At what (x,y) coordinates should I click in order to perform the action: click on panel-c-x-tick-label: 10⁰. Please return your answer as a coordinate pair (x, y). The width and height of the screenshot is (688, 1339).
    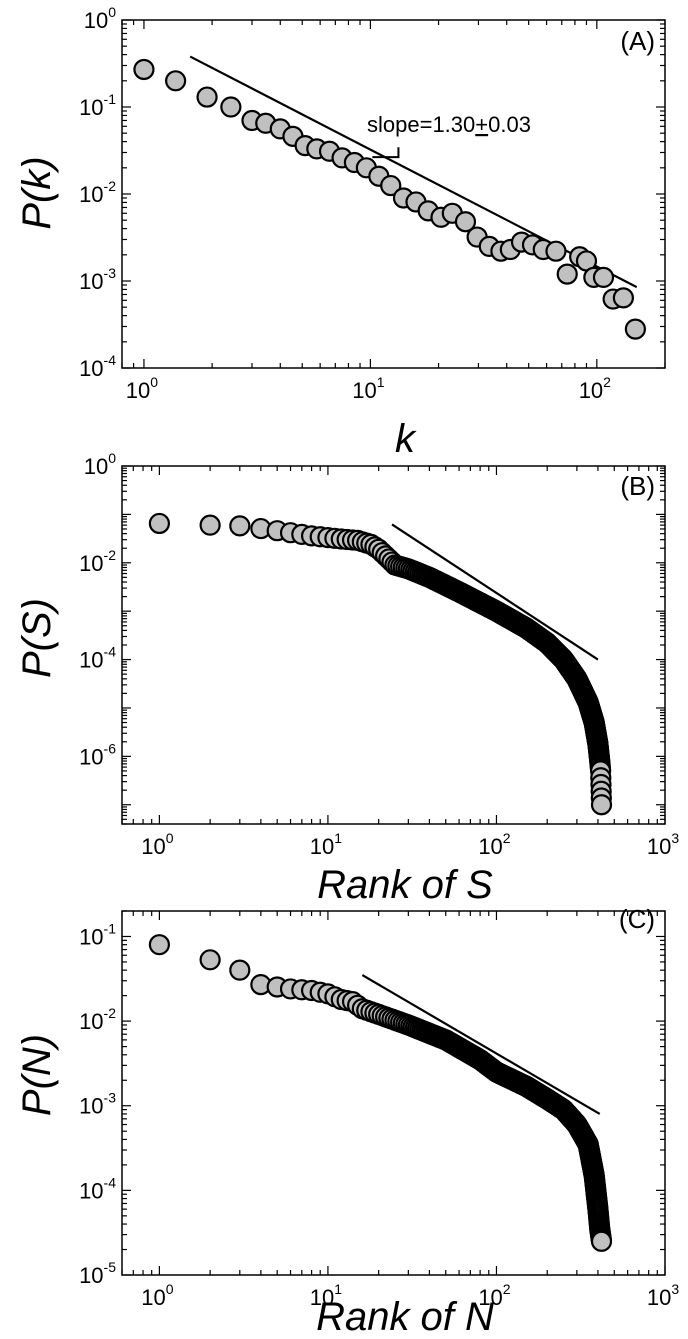
    Looking at the image, I should click on (157, 1295).